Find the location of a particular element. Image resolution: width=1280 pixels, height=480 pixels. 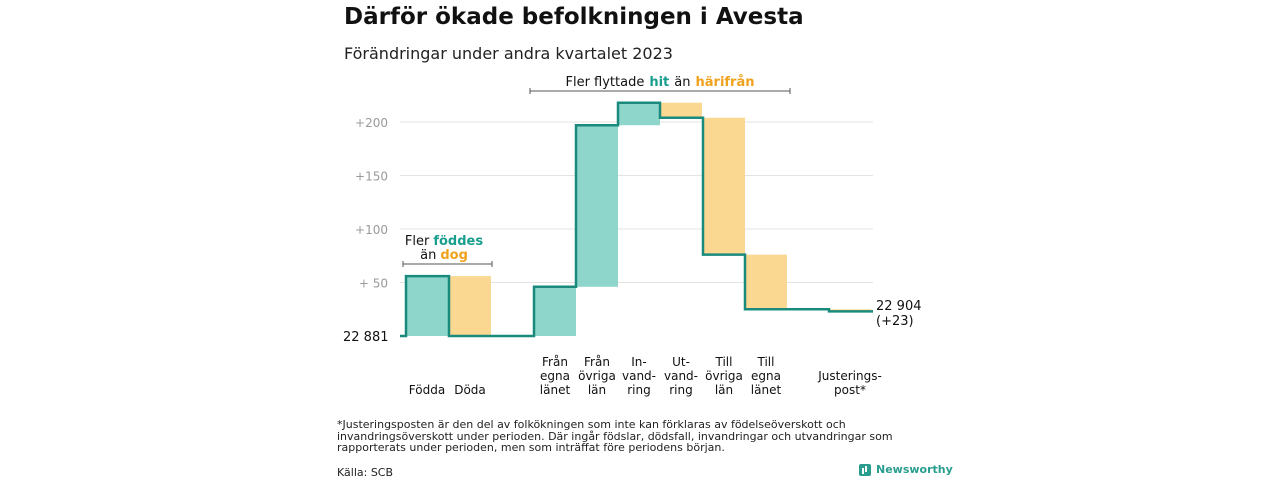

x-label-5: In-vand-ring is located at coordinates (639, 376).